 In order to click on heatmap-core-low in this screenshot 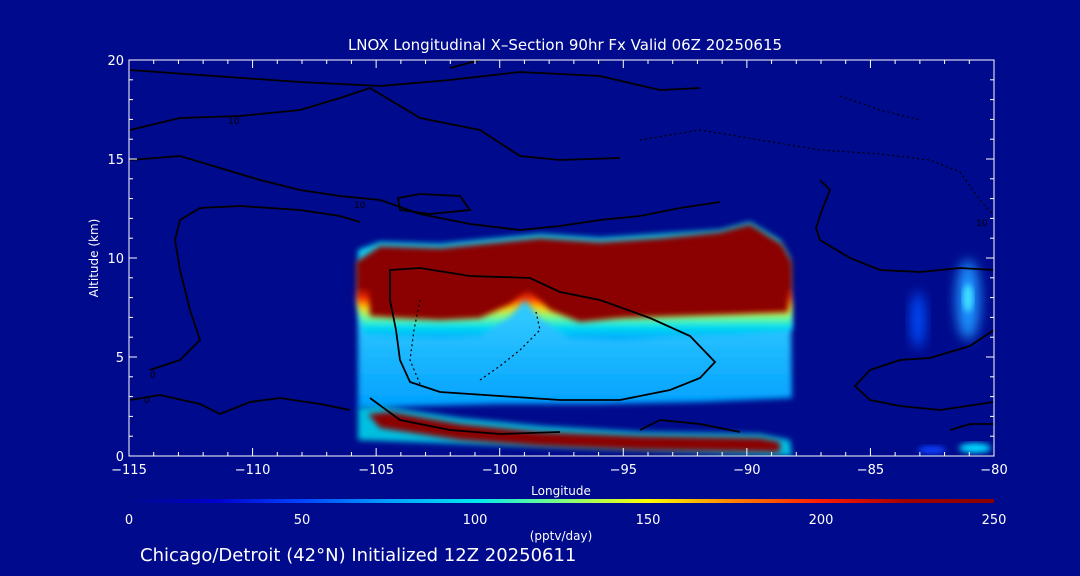, I will do `click(574, 432)`.